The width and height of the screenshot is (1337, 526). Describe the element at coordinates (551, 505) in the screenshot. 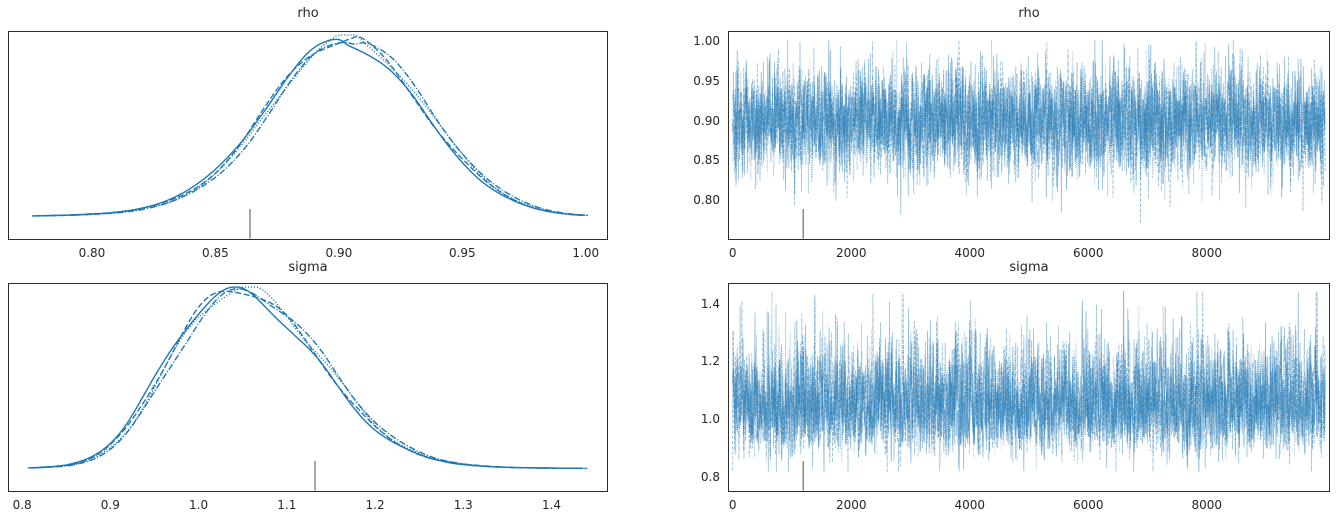

I see `x-tick-label: 1.4` at that location.